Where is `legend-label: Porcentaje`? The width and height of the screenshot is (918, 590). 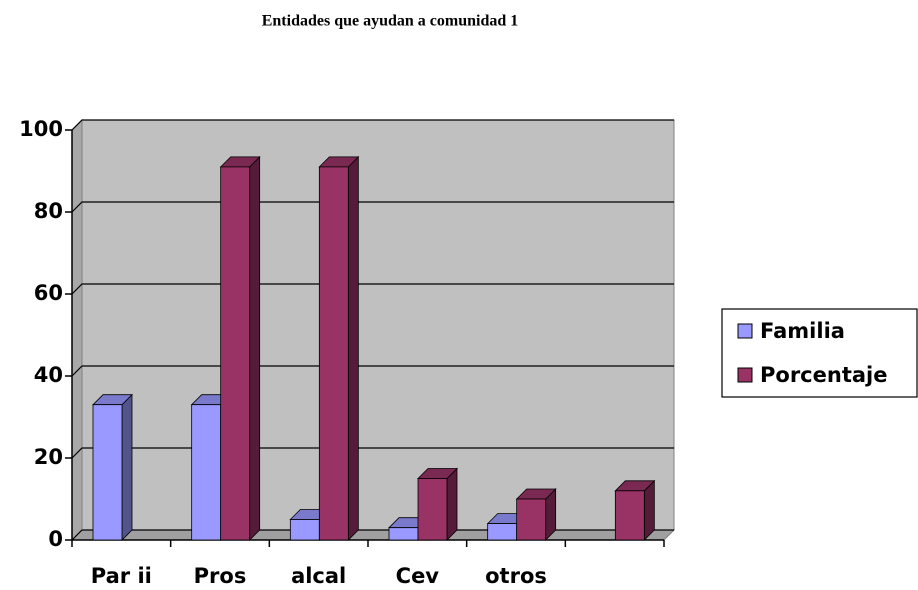 legend-label: Porcentaje is located at coordinates (823, 375).